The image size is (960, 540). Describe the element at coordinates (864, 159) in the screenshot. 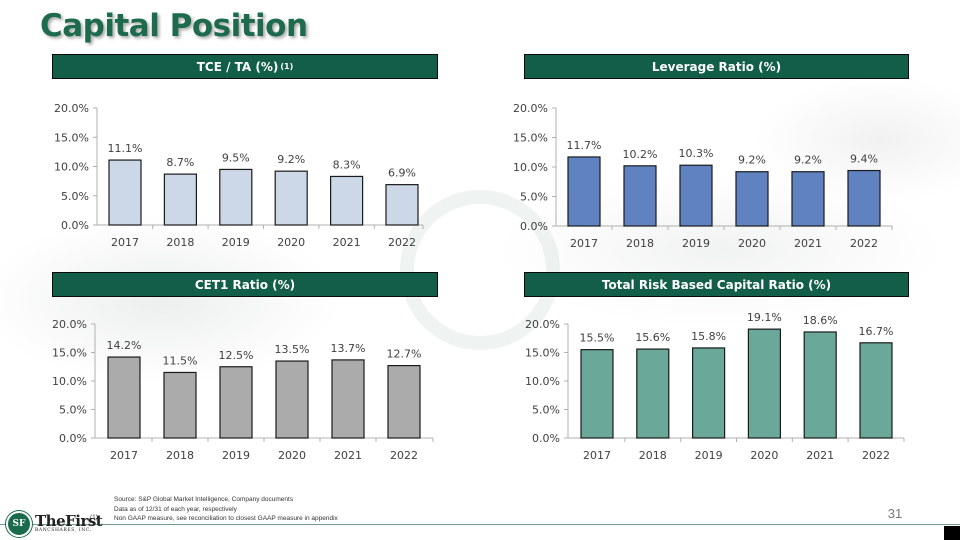

I see `data-label-2022: 9.4%` at that location.